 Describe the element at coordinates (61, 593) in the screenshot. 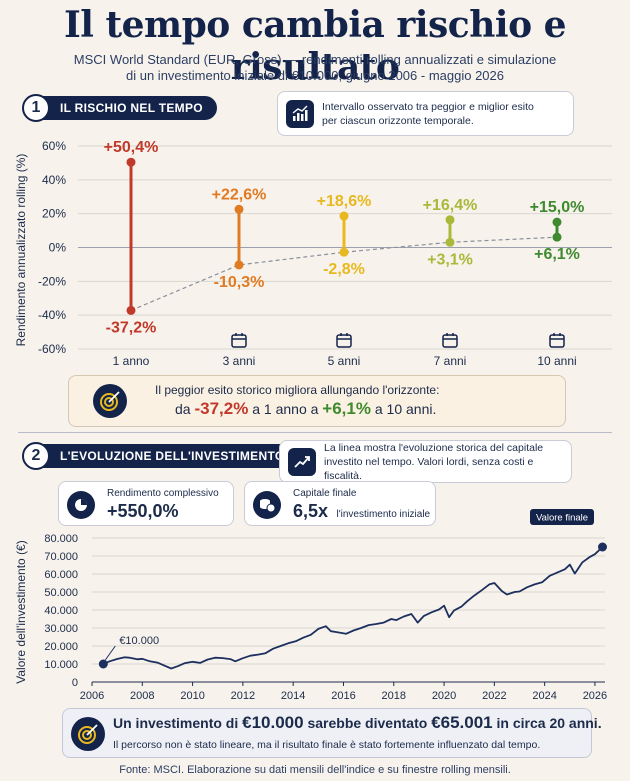

I see `line-ytick-label: 50.000` at that location.